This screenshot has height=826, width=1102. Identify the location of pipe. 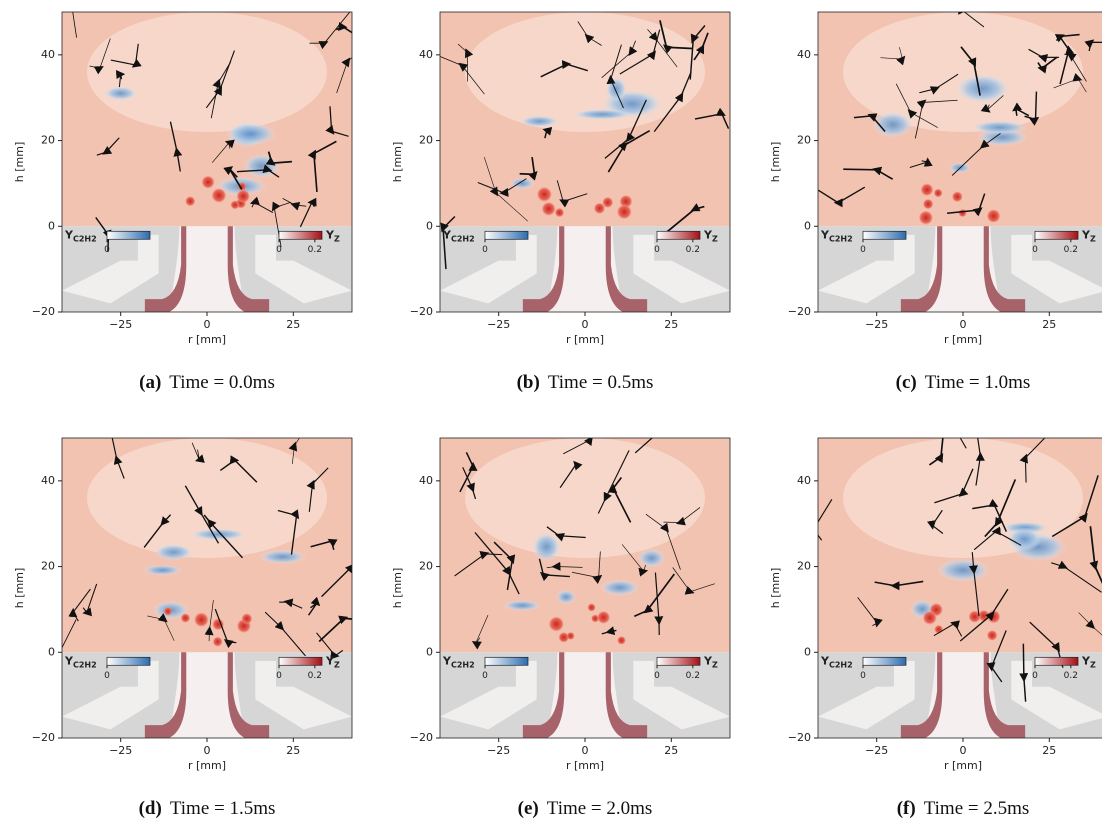
(921, 269).